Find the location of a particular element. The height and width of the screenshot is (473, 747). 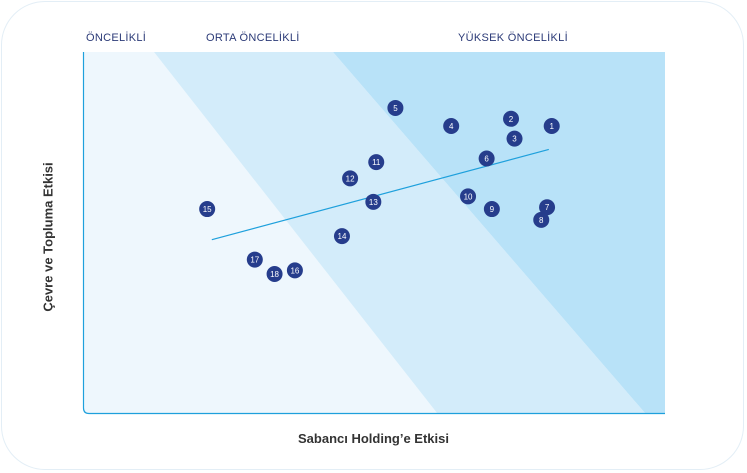

data-point-label-13: 13 is located at coordinates (373, 202).